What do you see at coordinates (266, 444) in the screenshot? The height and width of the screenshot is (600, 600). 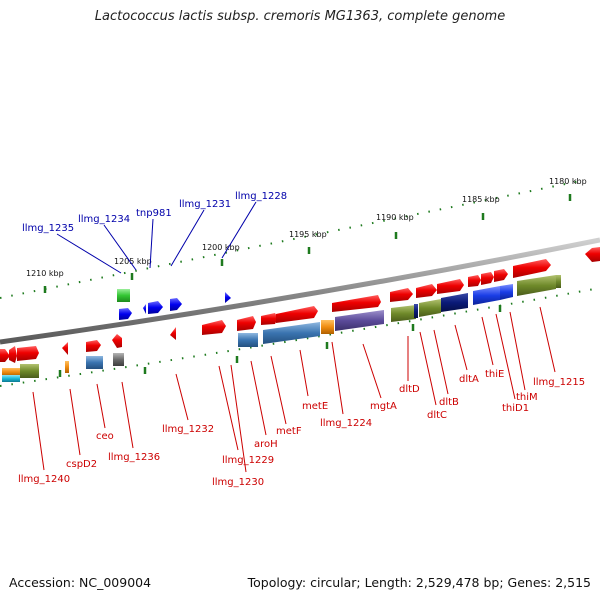 I see `label-aroH: aroH` at bounding box center [266, 444].